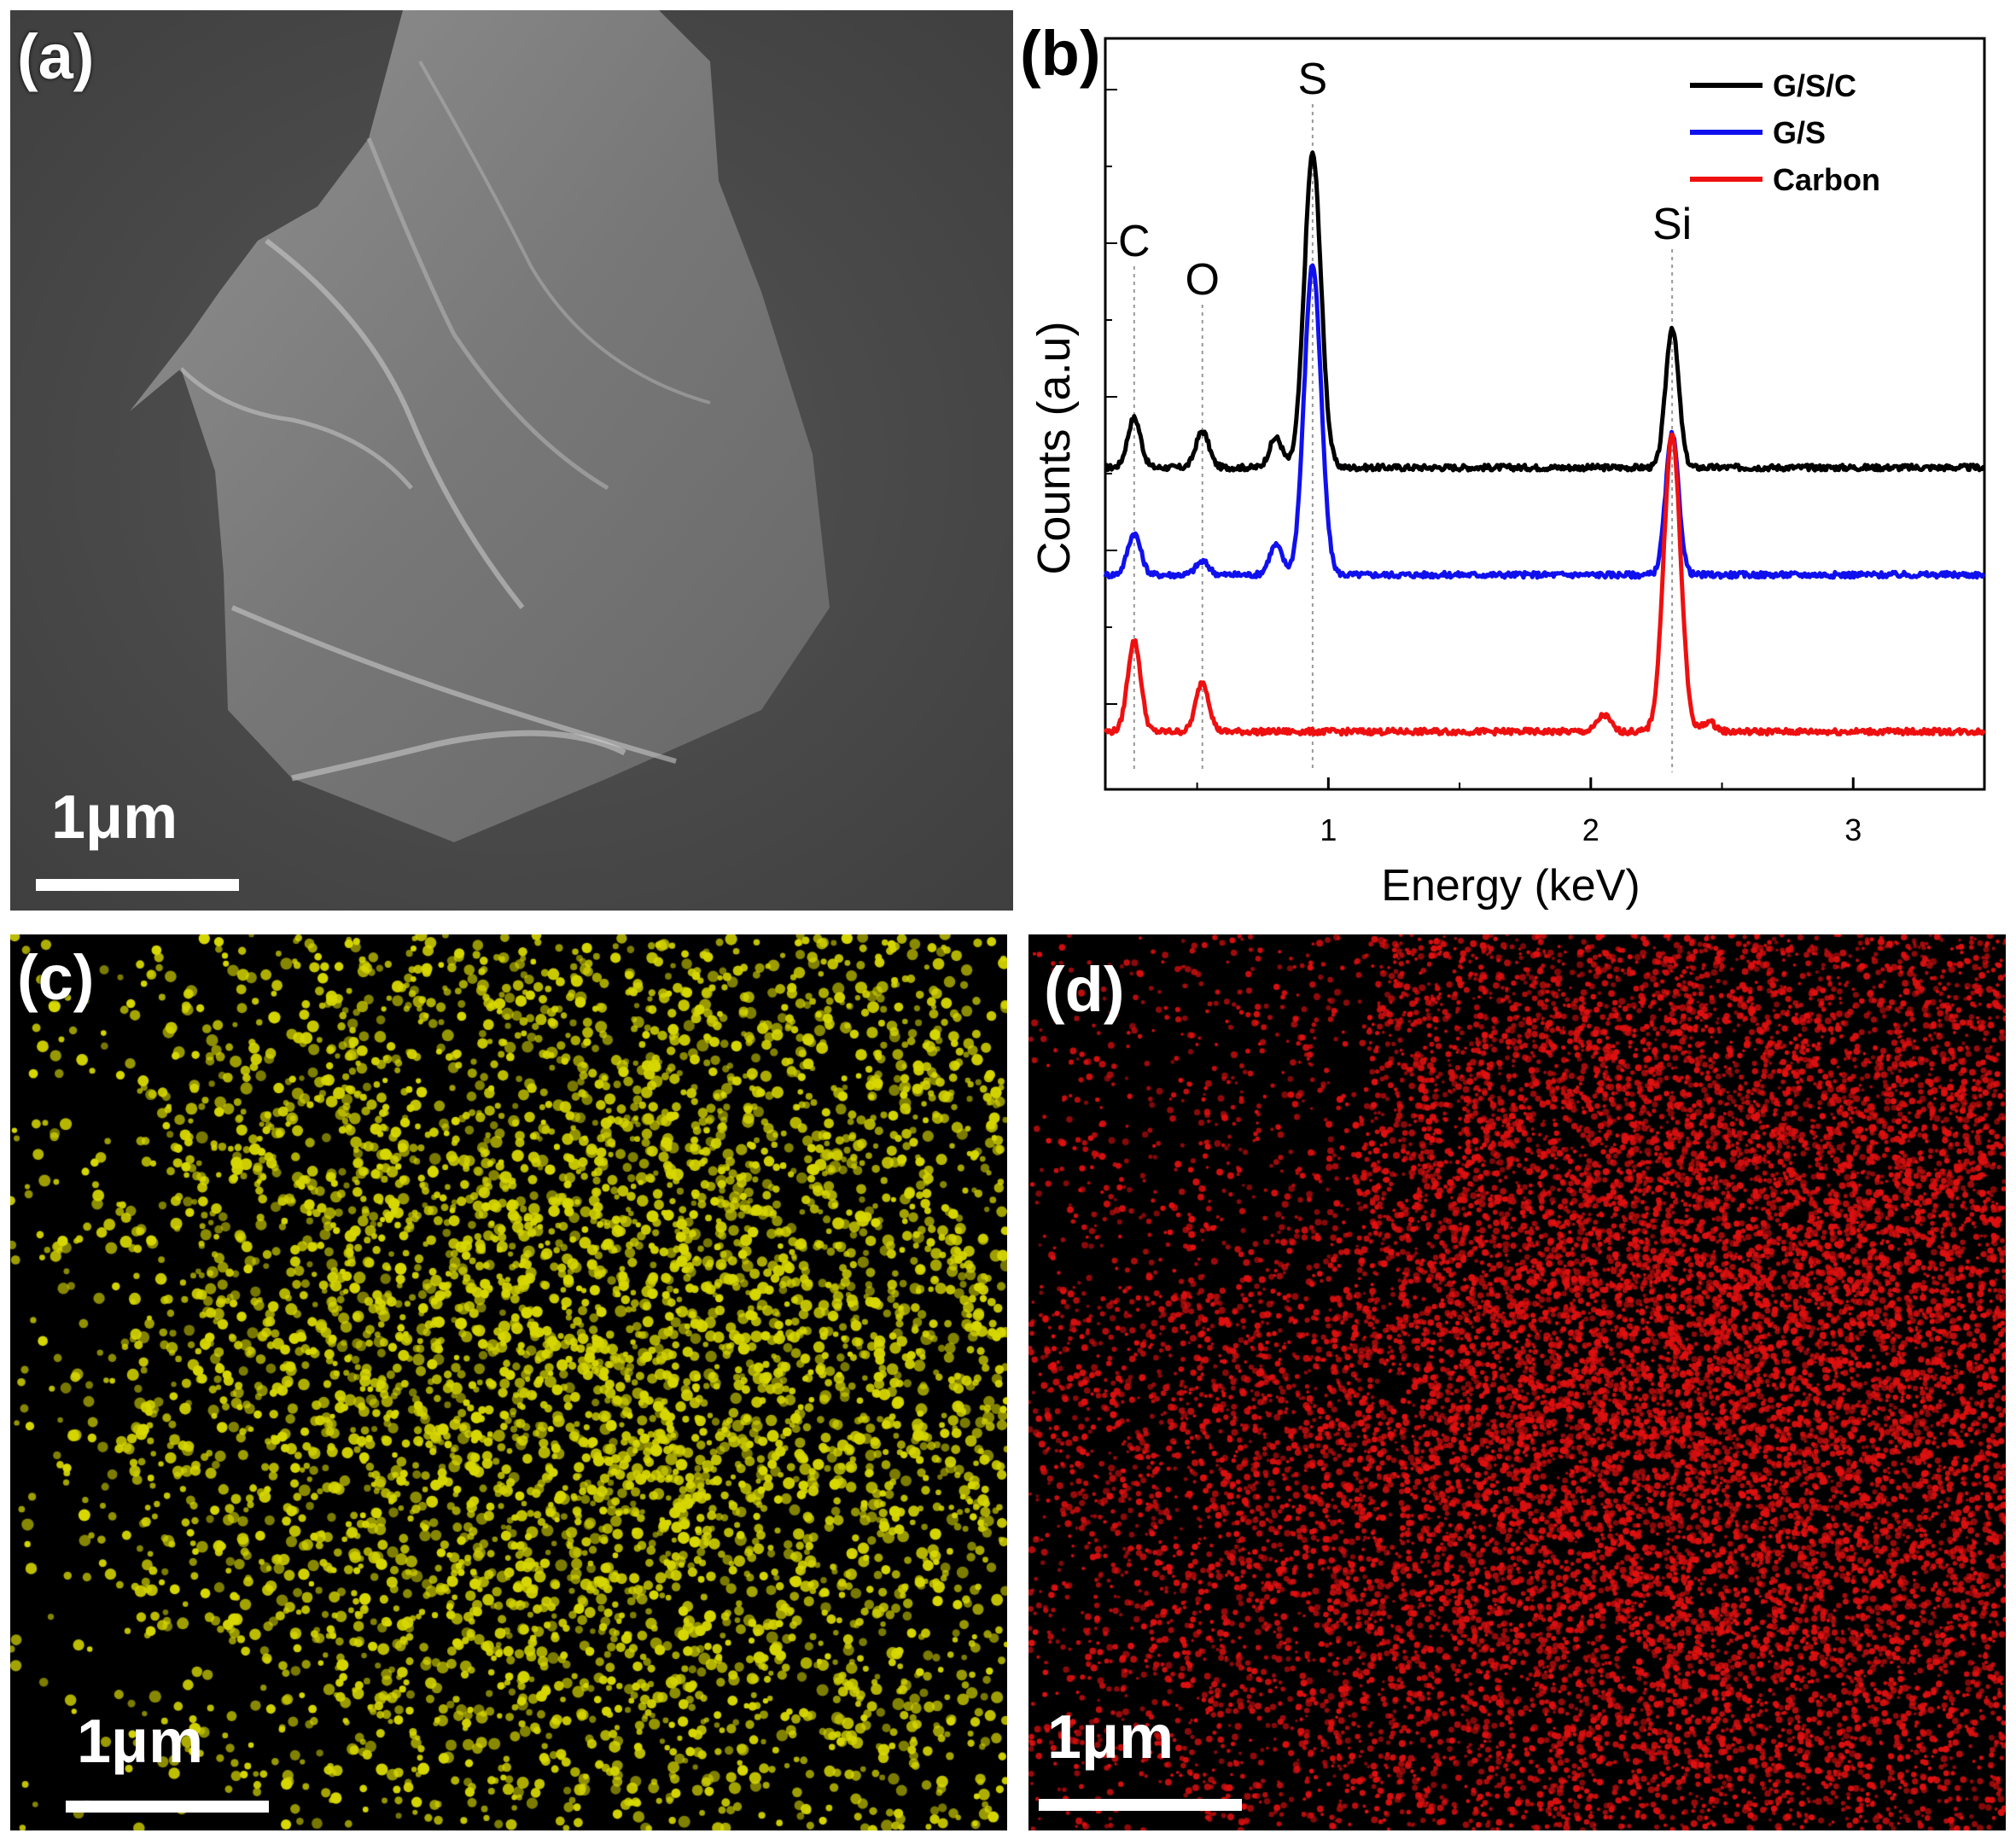 Image resolution: width=2016 pixels, height=1839 pixels. I want to click on x-tick-label: 3, so click(1853, 830).